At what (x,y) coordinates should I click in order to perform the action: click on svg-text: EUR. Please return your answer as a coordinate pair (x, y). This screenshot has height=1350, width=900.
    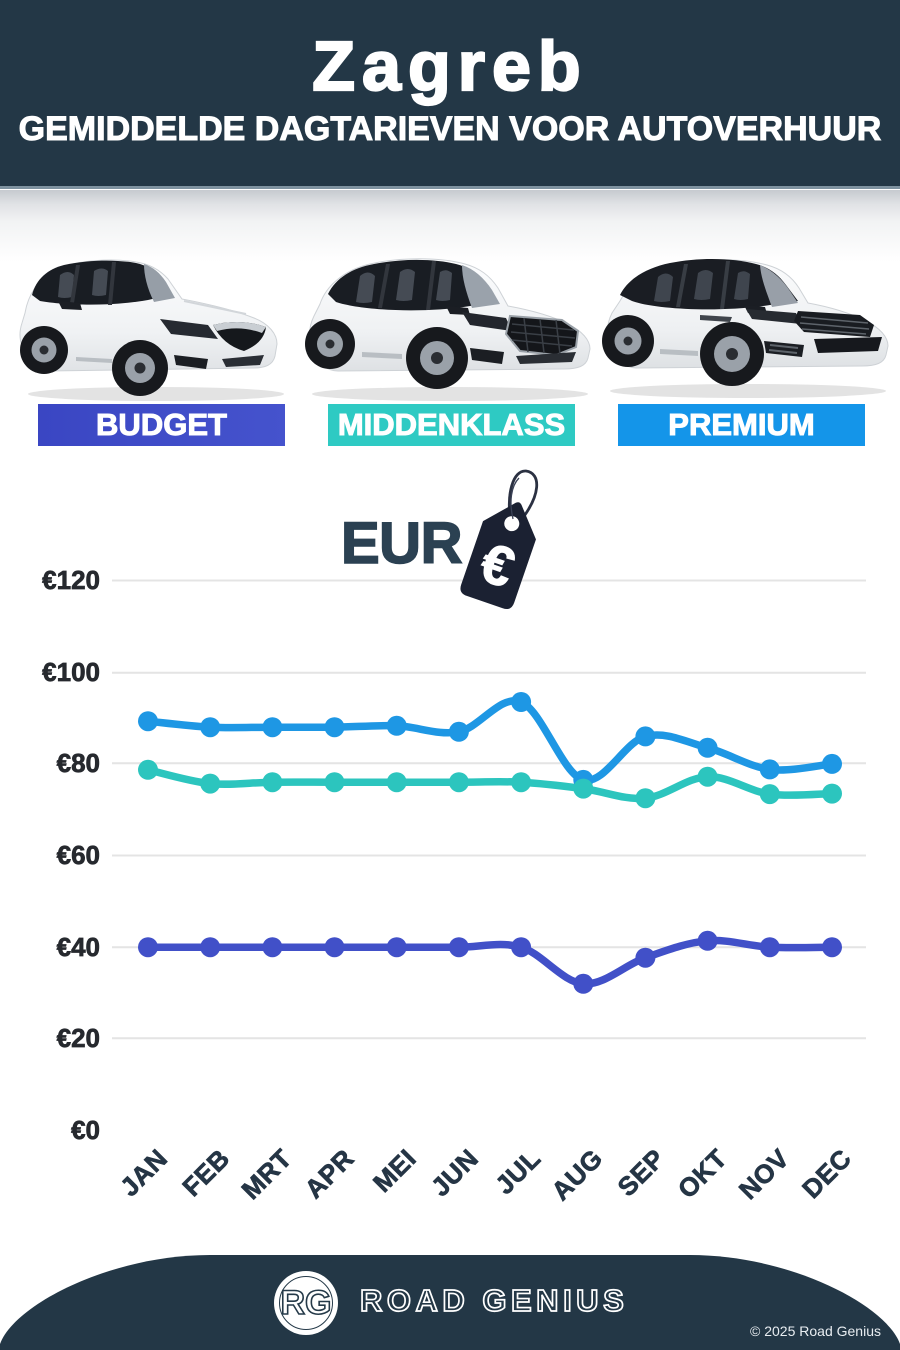
    Looking at the image, I should click on (401, 543).